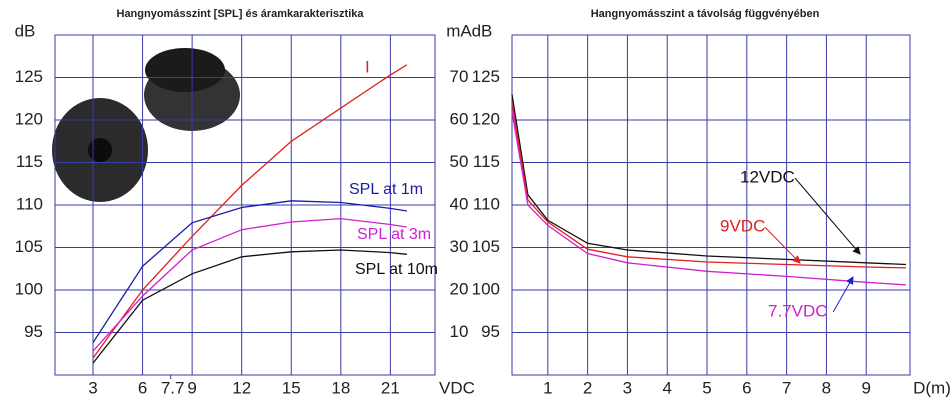  What do you see at coordinates (459, 118) in the screenshot?
I see `y2-tick-label: 60` at bounding box center [459, 118].